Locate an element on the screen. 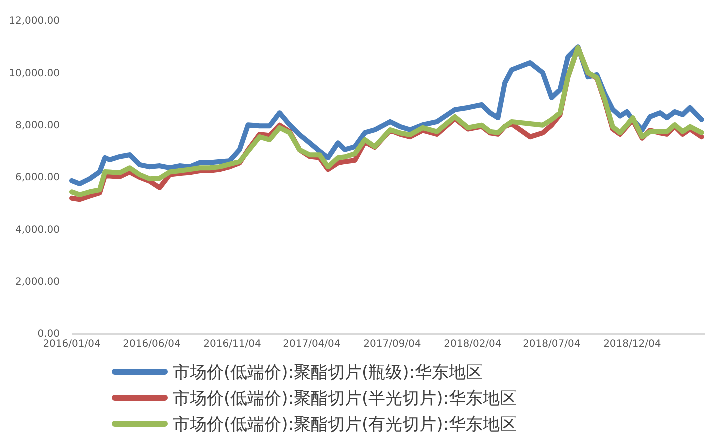 The image size is (708, 435). y-tick-label: 8,000.00 is located at coordinates (37, 126).